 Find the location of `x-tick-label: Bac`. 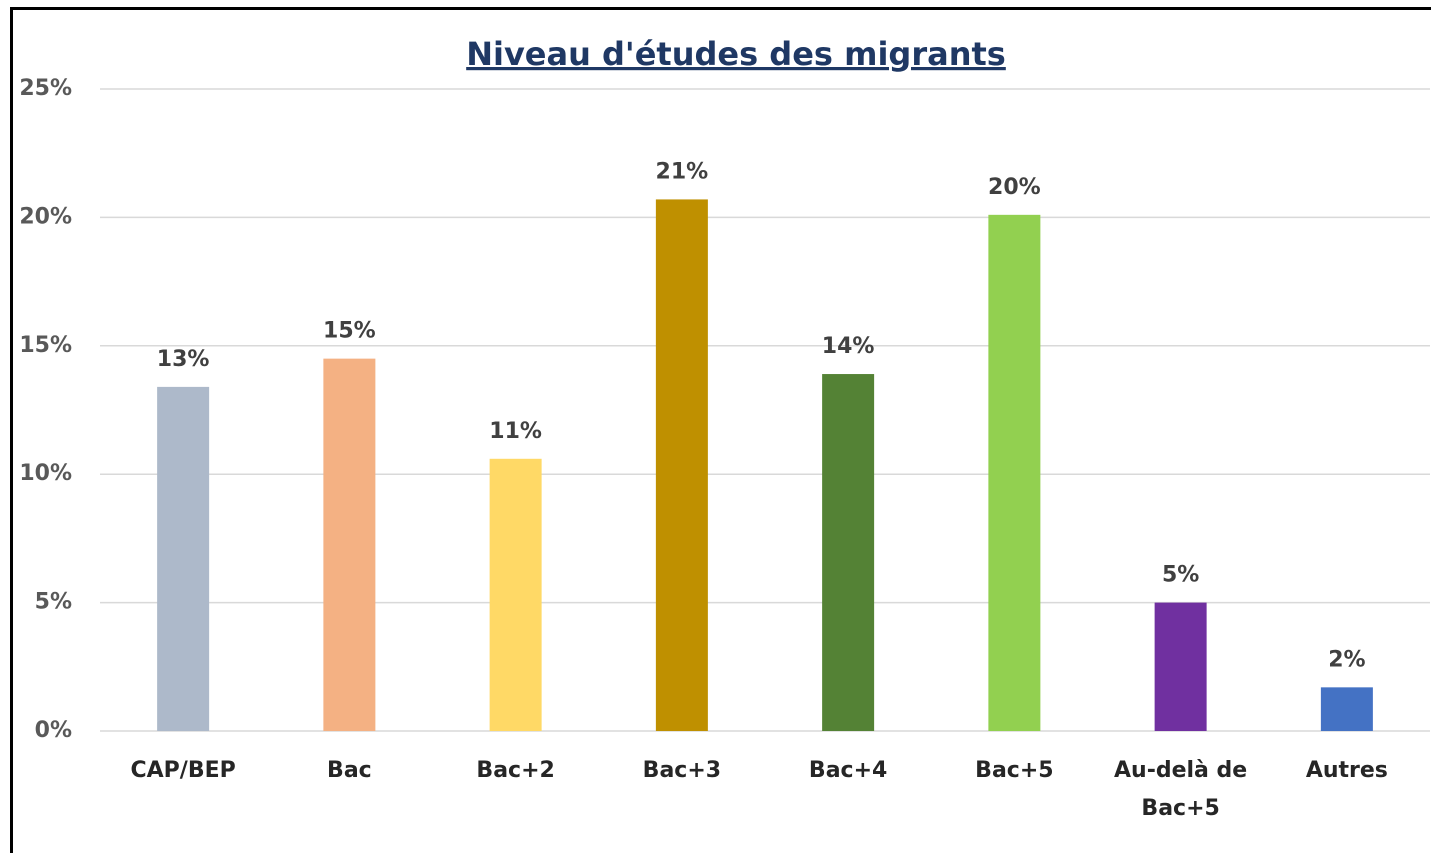

x-tick-label: Bac is located at coordinates (349, 770).